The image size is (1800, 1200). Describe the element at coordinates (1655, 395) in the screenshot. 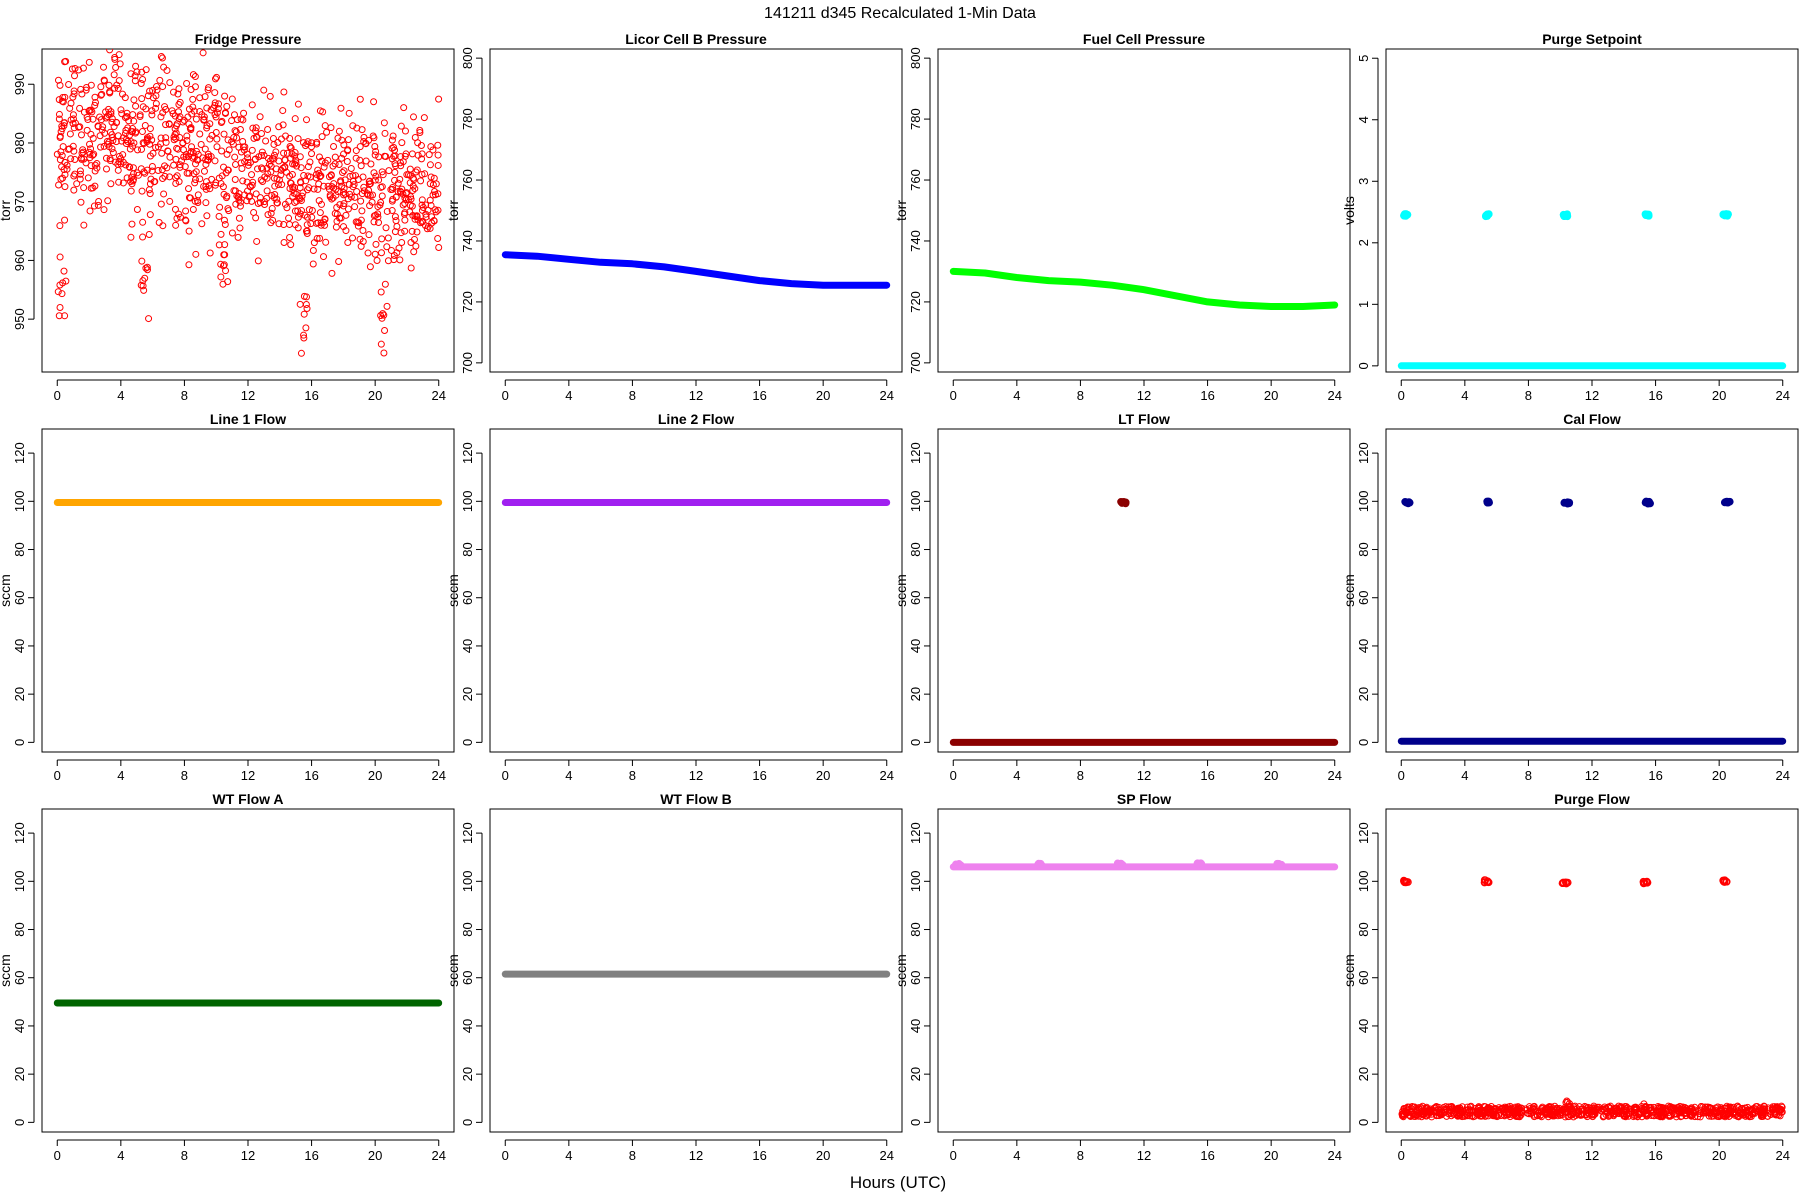

I see `x-tick-label: 16` at that location.